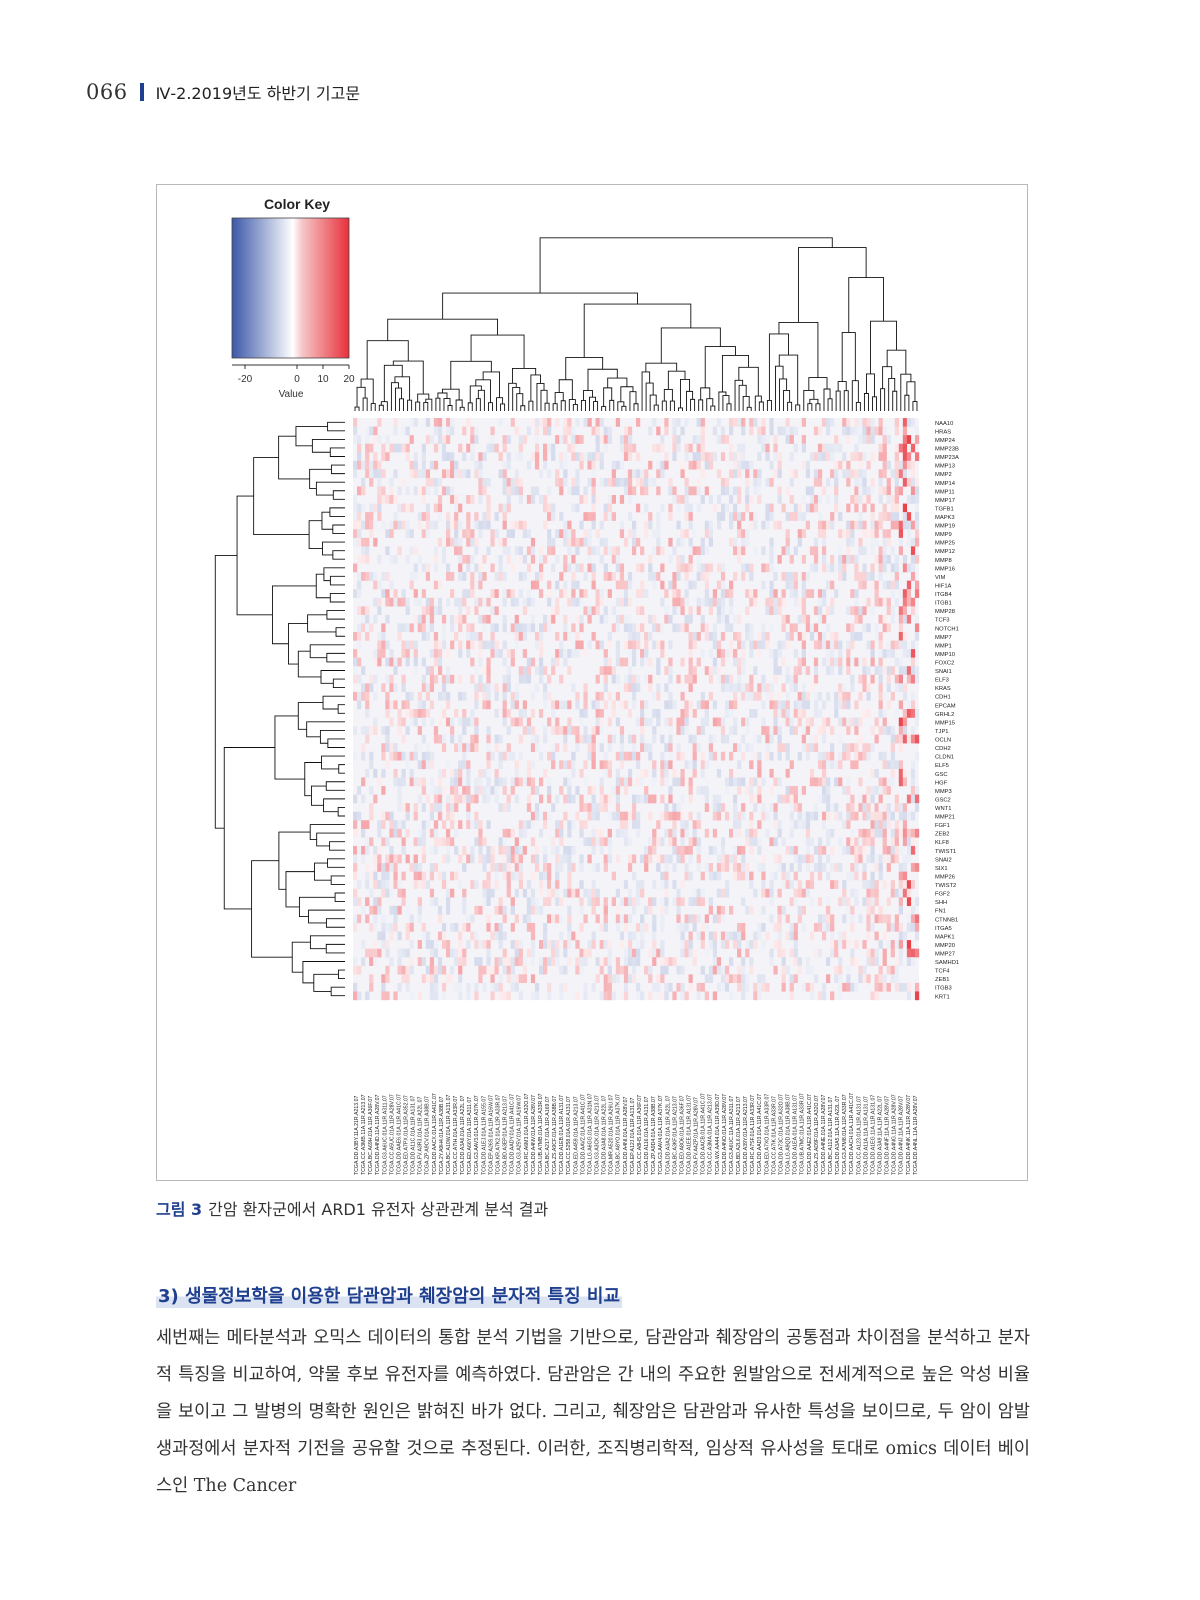 The image size is (1200, 1600). What do you see at coordinates (605, 1135) in the screenshot?
I see `sample-label: TCGA.DD.A3A8.01A.11R.A22L.07` at bounding box center [605, 1135].